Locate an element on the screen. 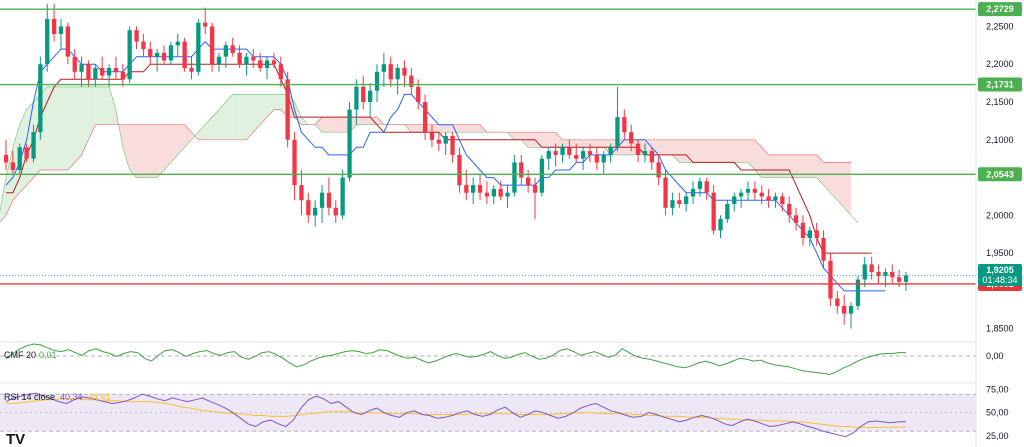 The height and width of the screenshot is (447, 1024). level-tag-label: 2,1731 is located at coordinates (1000, 85).